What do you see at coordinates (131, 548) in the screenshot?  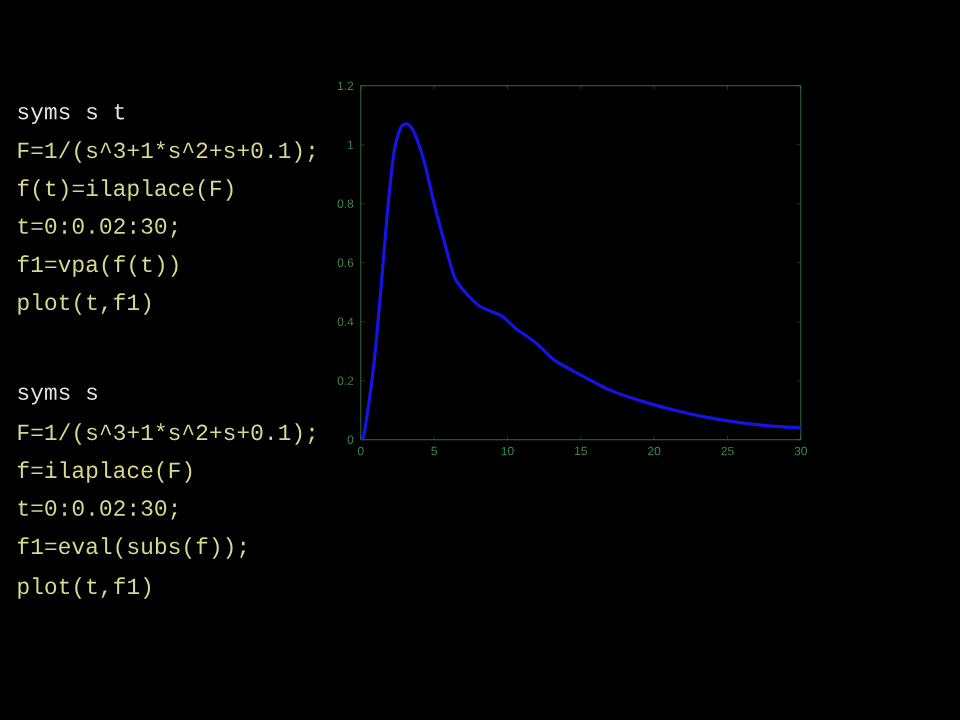 I see `text: f1=eval(subs(f));` at bounding box center [131, 548].